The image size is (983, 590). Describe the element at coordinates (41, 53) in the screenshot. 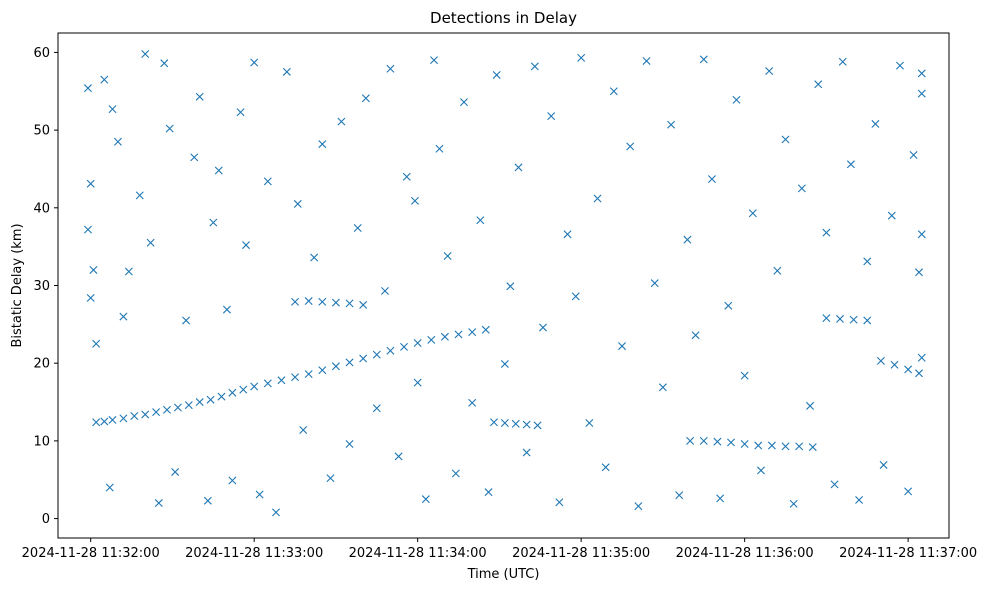

I see `y-tick-label: 60` at that location.